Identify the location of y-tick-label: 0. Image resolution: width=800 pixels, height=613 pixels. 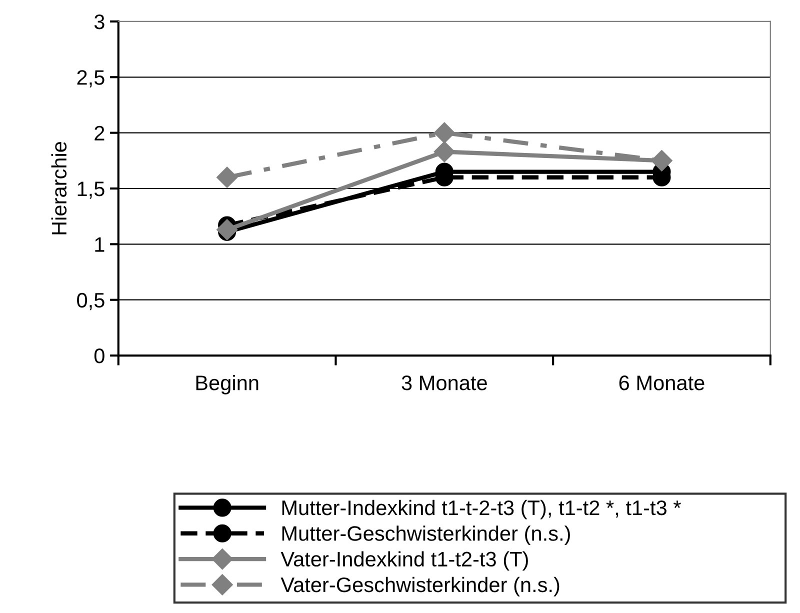
(99, 356).